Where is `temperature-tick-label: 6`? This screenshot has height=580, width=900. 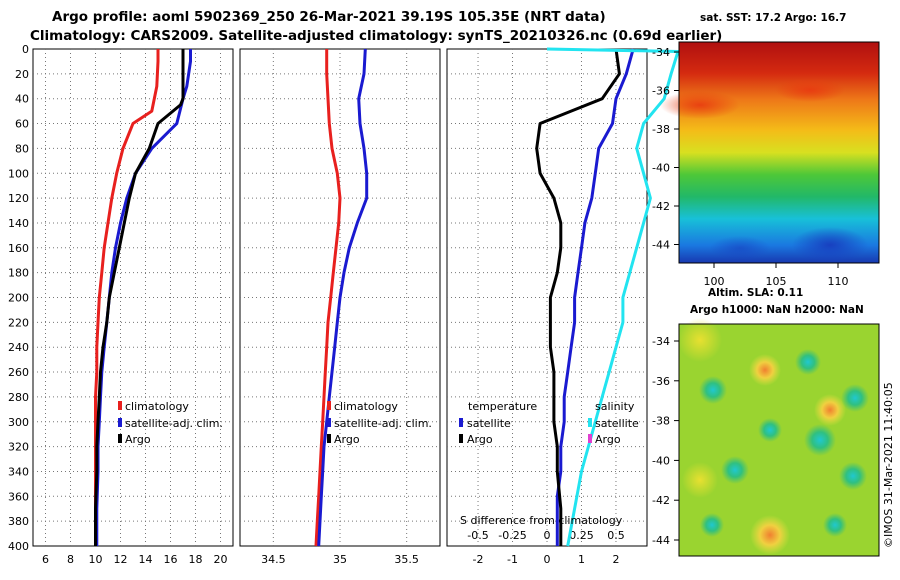
temperature-tick-label: 6 is located at coordinates (45, 559).